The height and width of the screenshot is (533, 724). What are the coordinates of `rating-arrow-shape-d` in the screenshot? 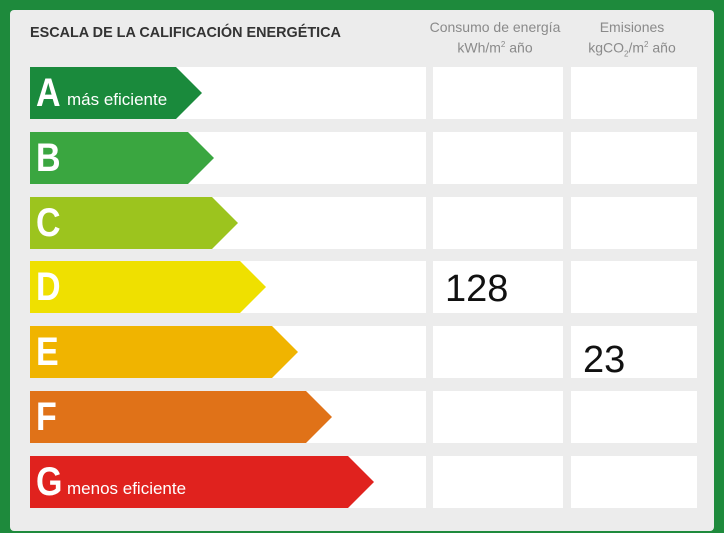 It's located at (148, 287).